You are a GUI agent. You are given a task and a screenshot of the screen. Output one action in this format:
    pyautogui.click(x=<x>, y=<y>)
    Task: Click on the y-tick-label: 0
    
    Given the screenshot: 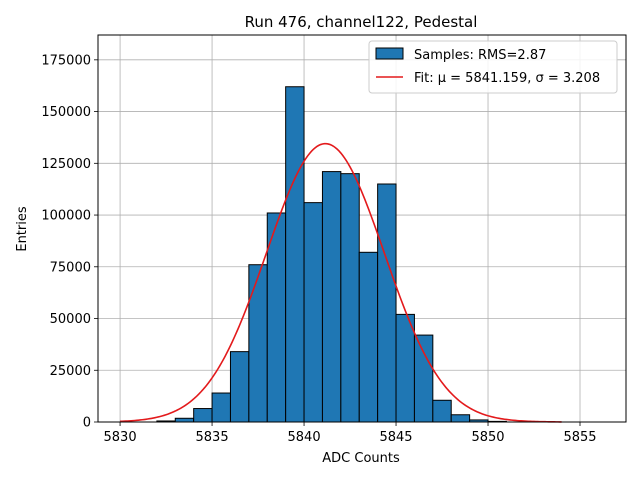 What is the action you would take?
    pyautogui.click(x=87, y=423)
    